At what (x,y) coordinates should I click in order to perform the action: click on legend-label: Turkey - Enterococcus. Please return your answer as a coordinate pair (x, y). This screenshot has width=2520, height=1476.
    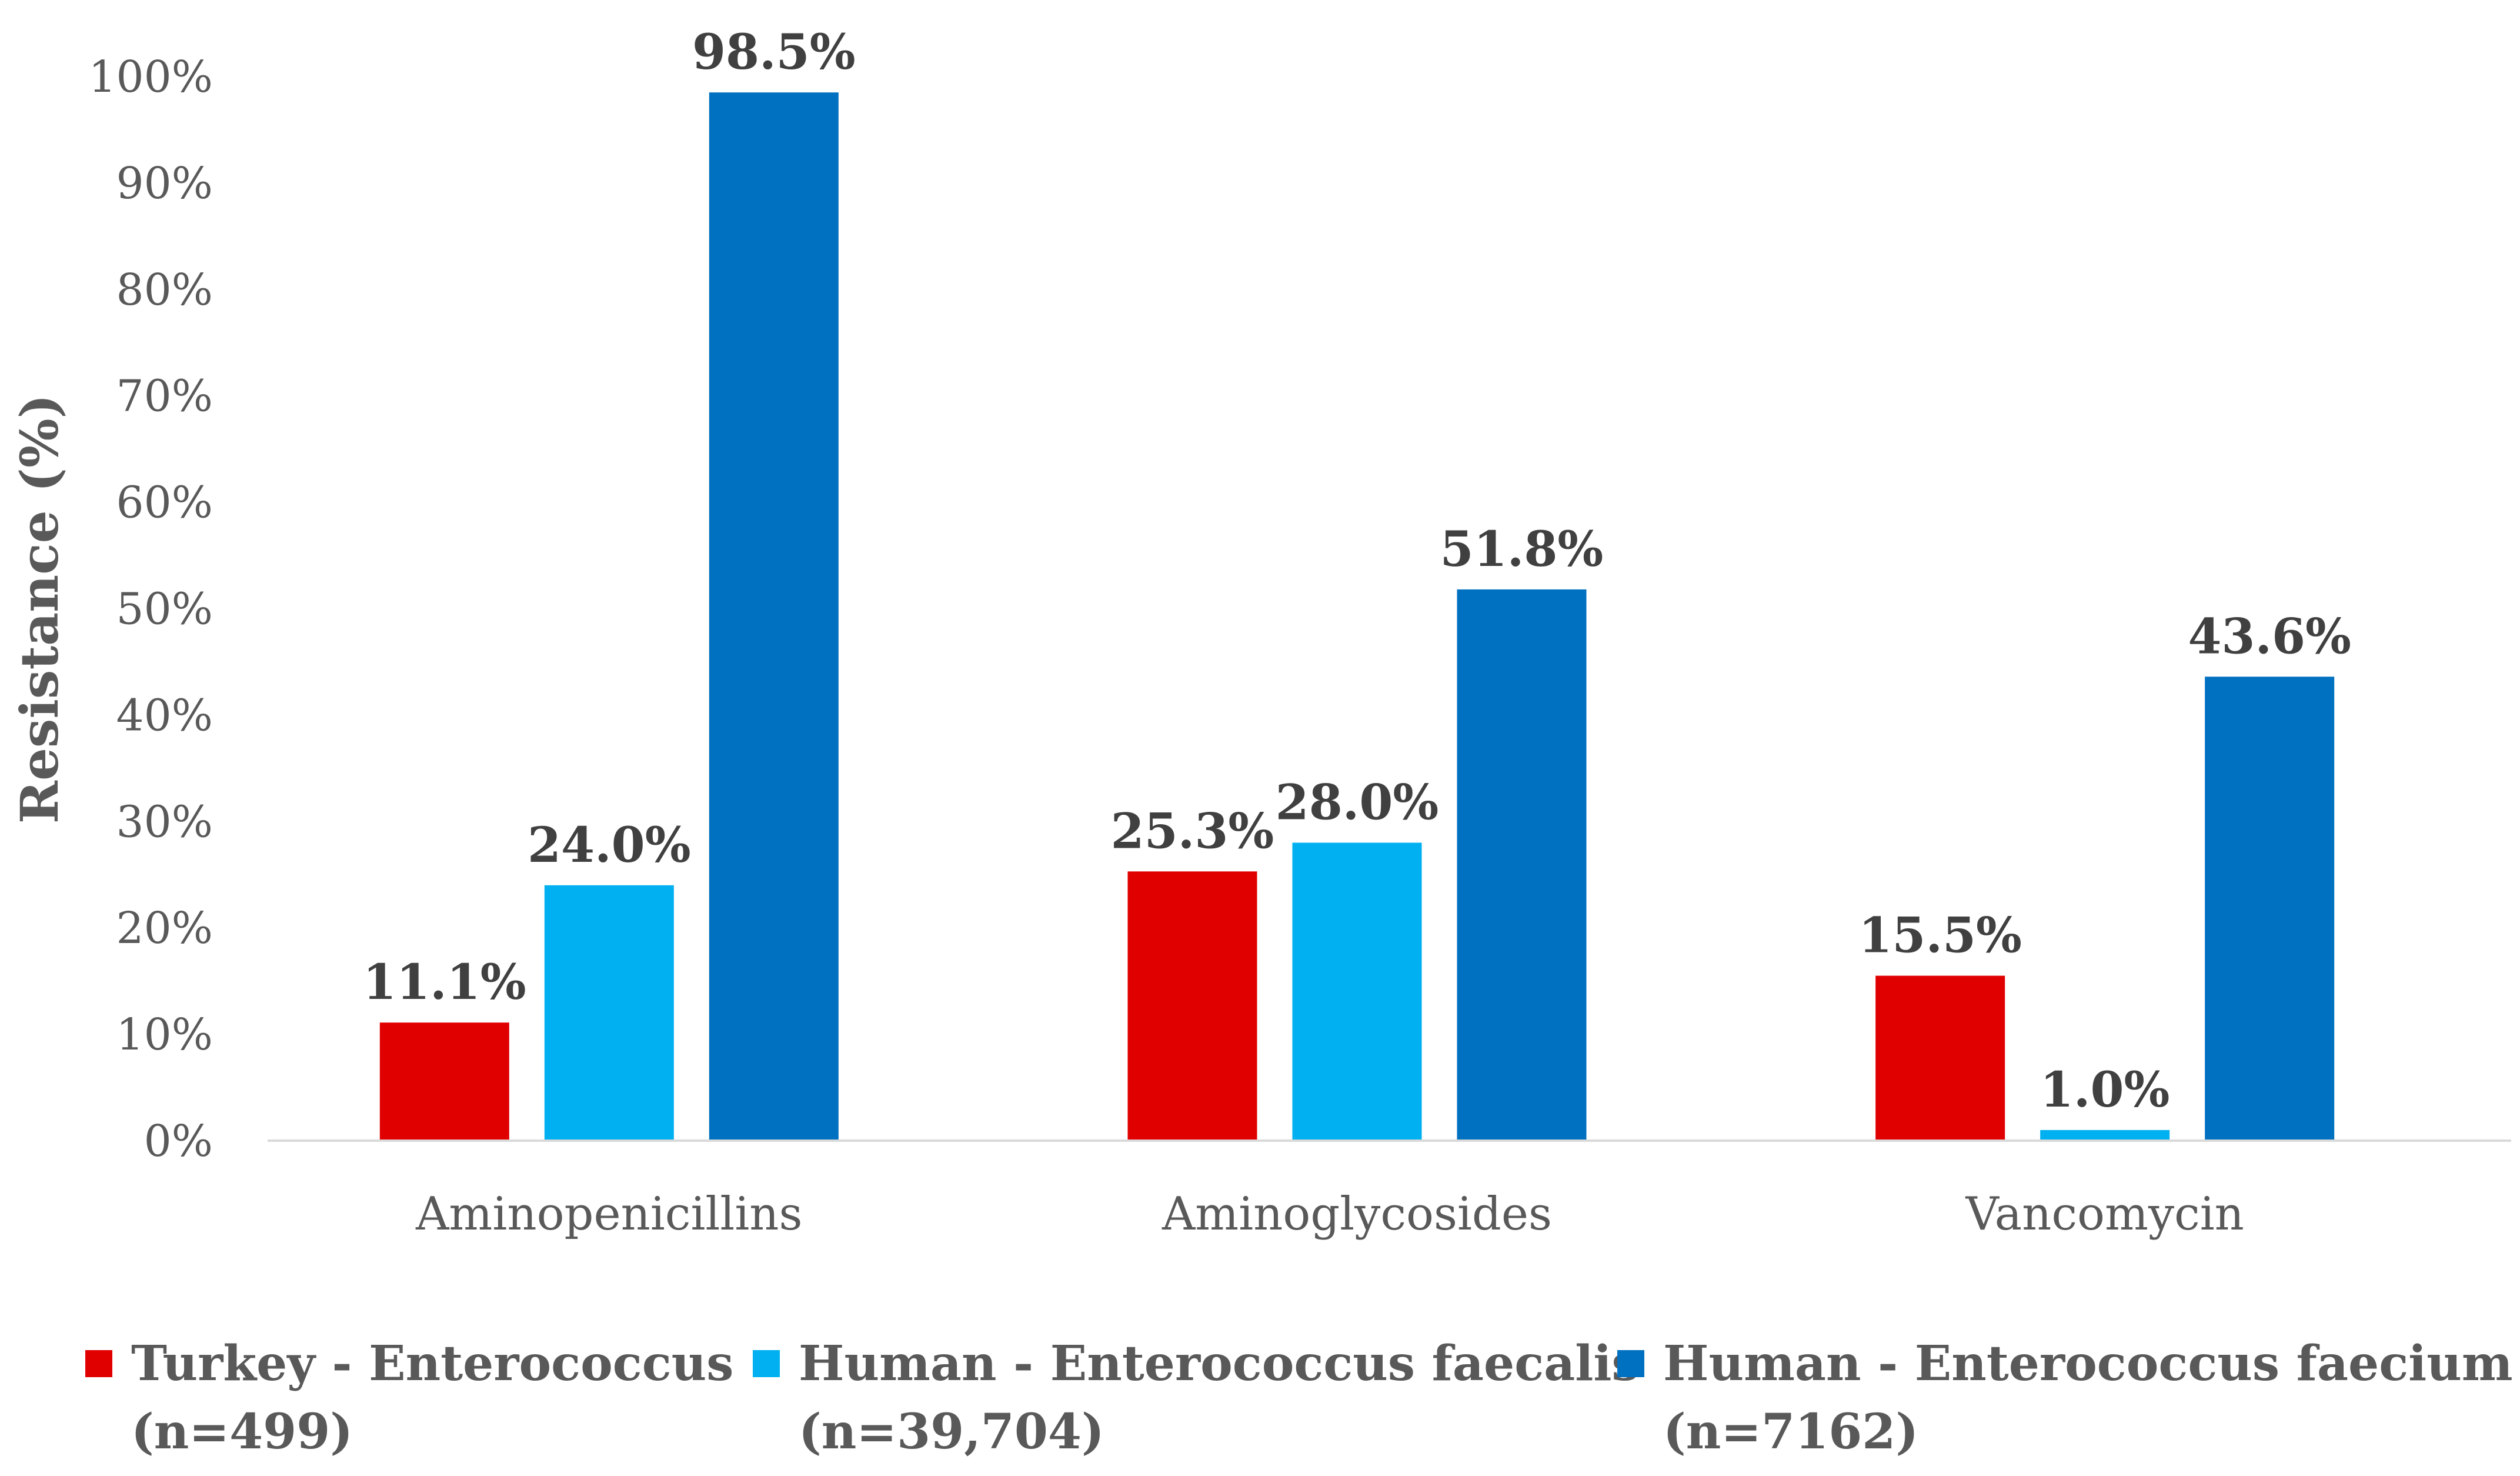
    Looking at the image, I should click on (432, 1363).